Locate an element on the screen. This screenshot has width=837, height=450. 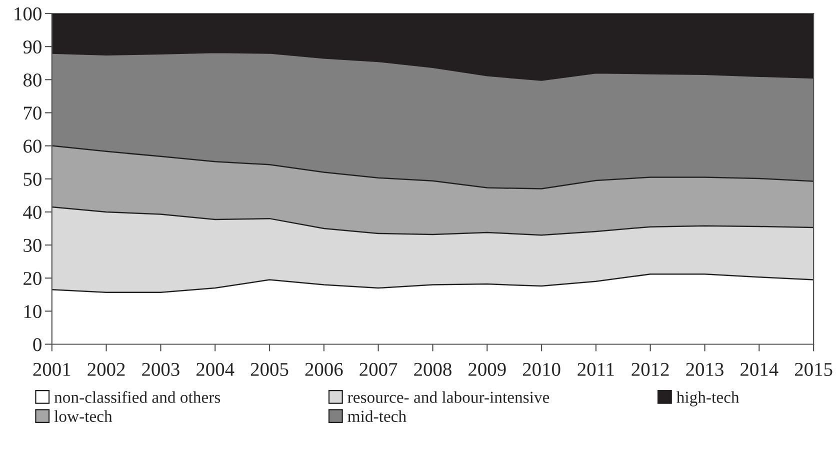
legend-label: high-tech is located at coordinates (708, 398).